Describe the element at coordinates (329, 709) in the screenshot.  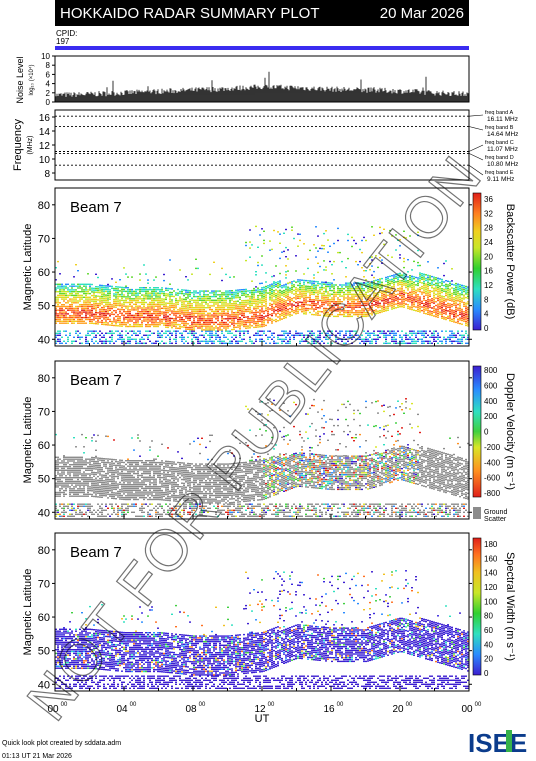
I see `x-tick-label: 16` at that location.